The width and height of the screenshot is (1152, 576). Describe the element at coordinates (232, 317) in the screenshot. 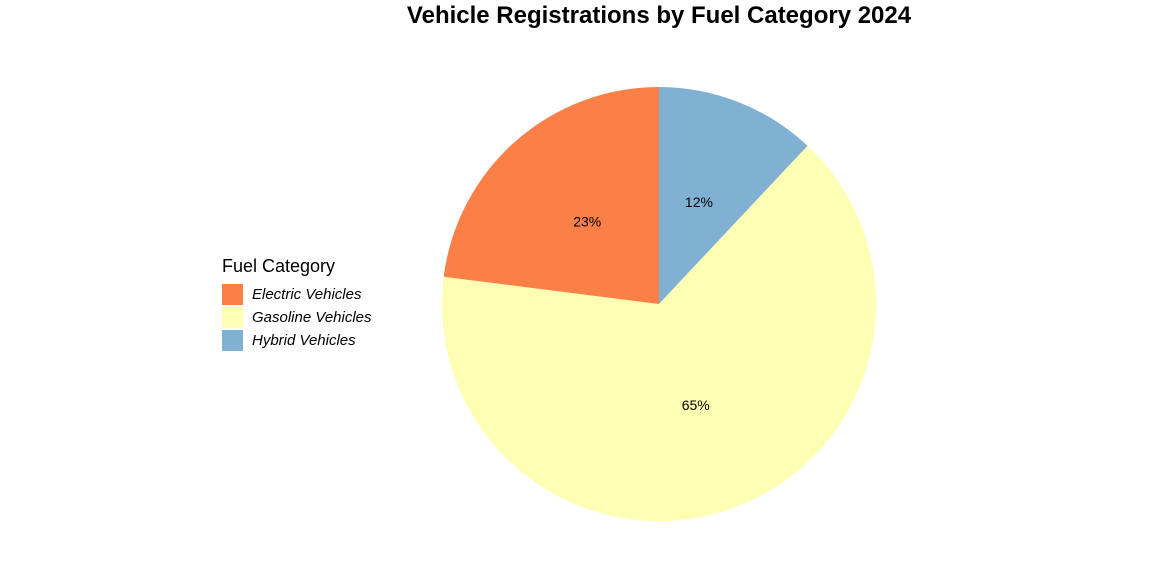

I see `legend-swatch-gasoline-vehicles` at that location.